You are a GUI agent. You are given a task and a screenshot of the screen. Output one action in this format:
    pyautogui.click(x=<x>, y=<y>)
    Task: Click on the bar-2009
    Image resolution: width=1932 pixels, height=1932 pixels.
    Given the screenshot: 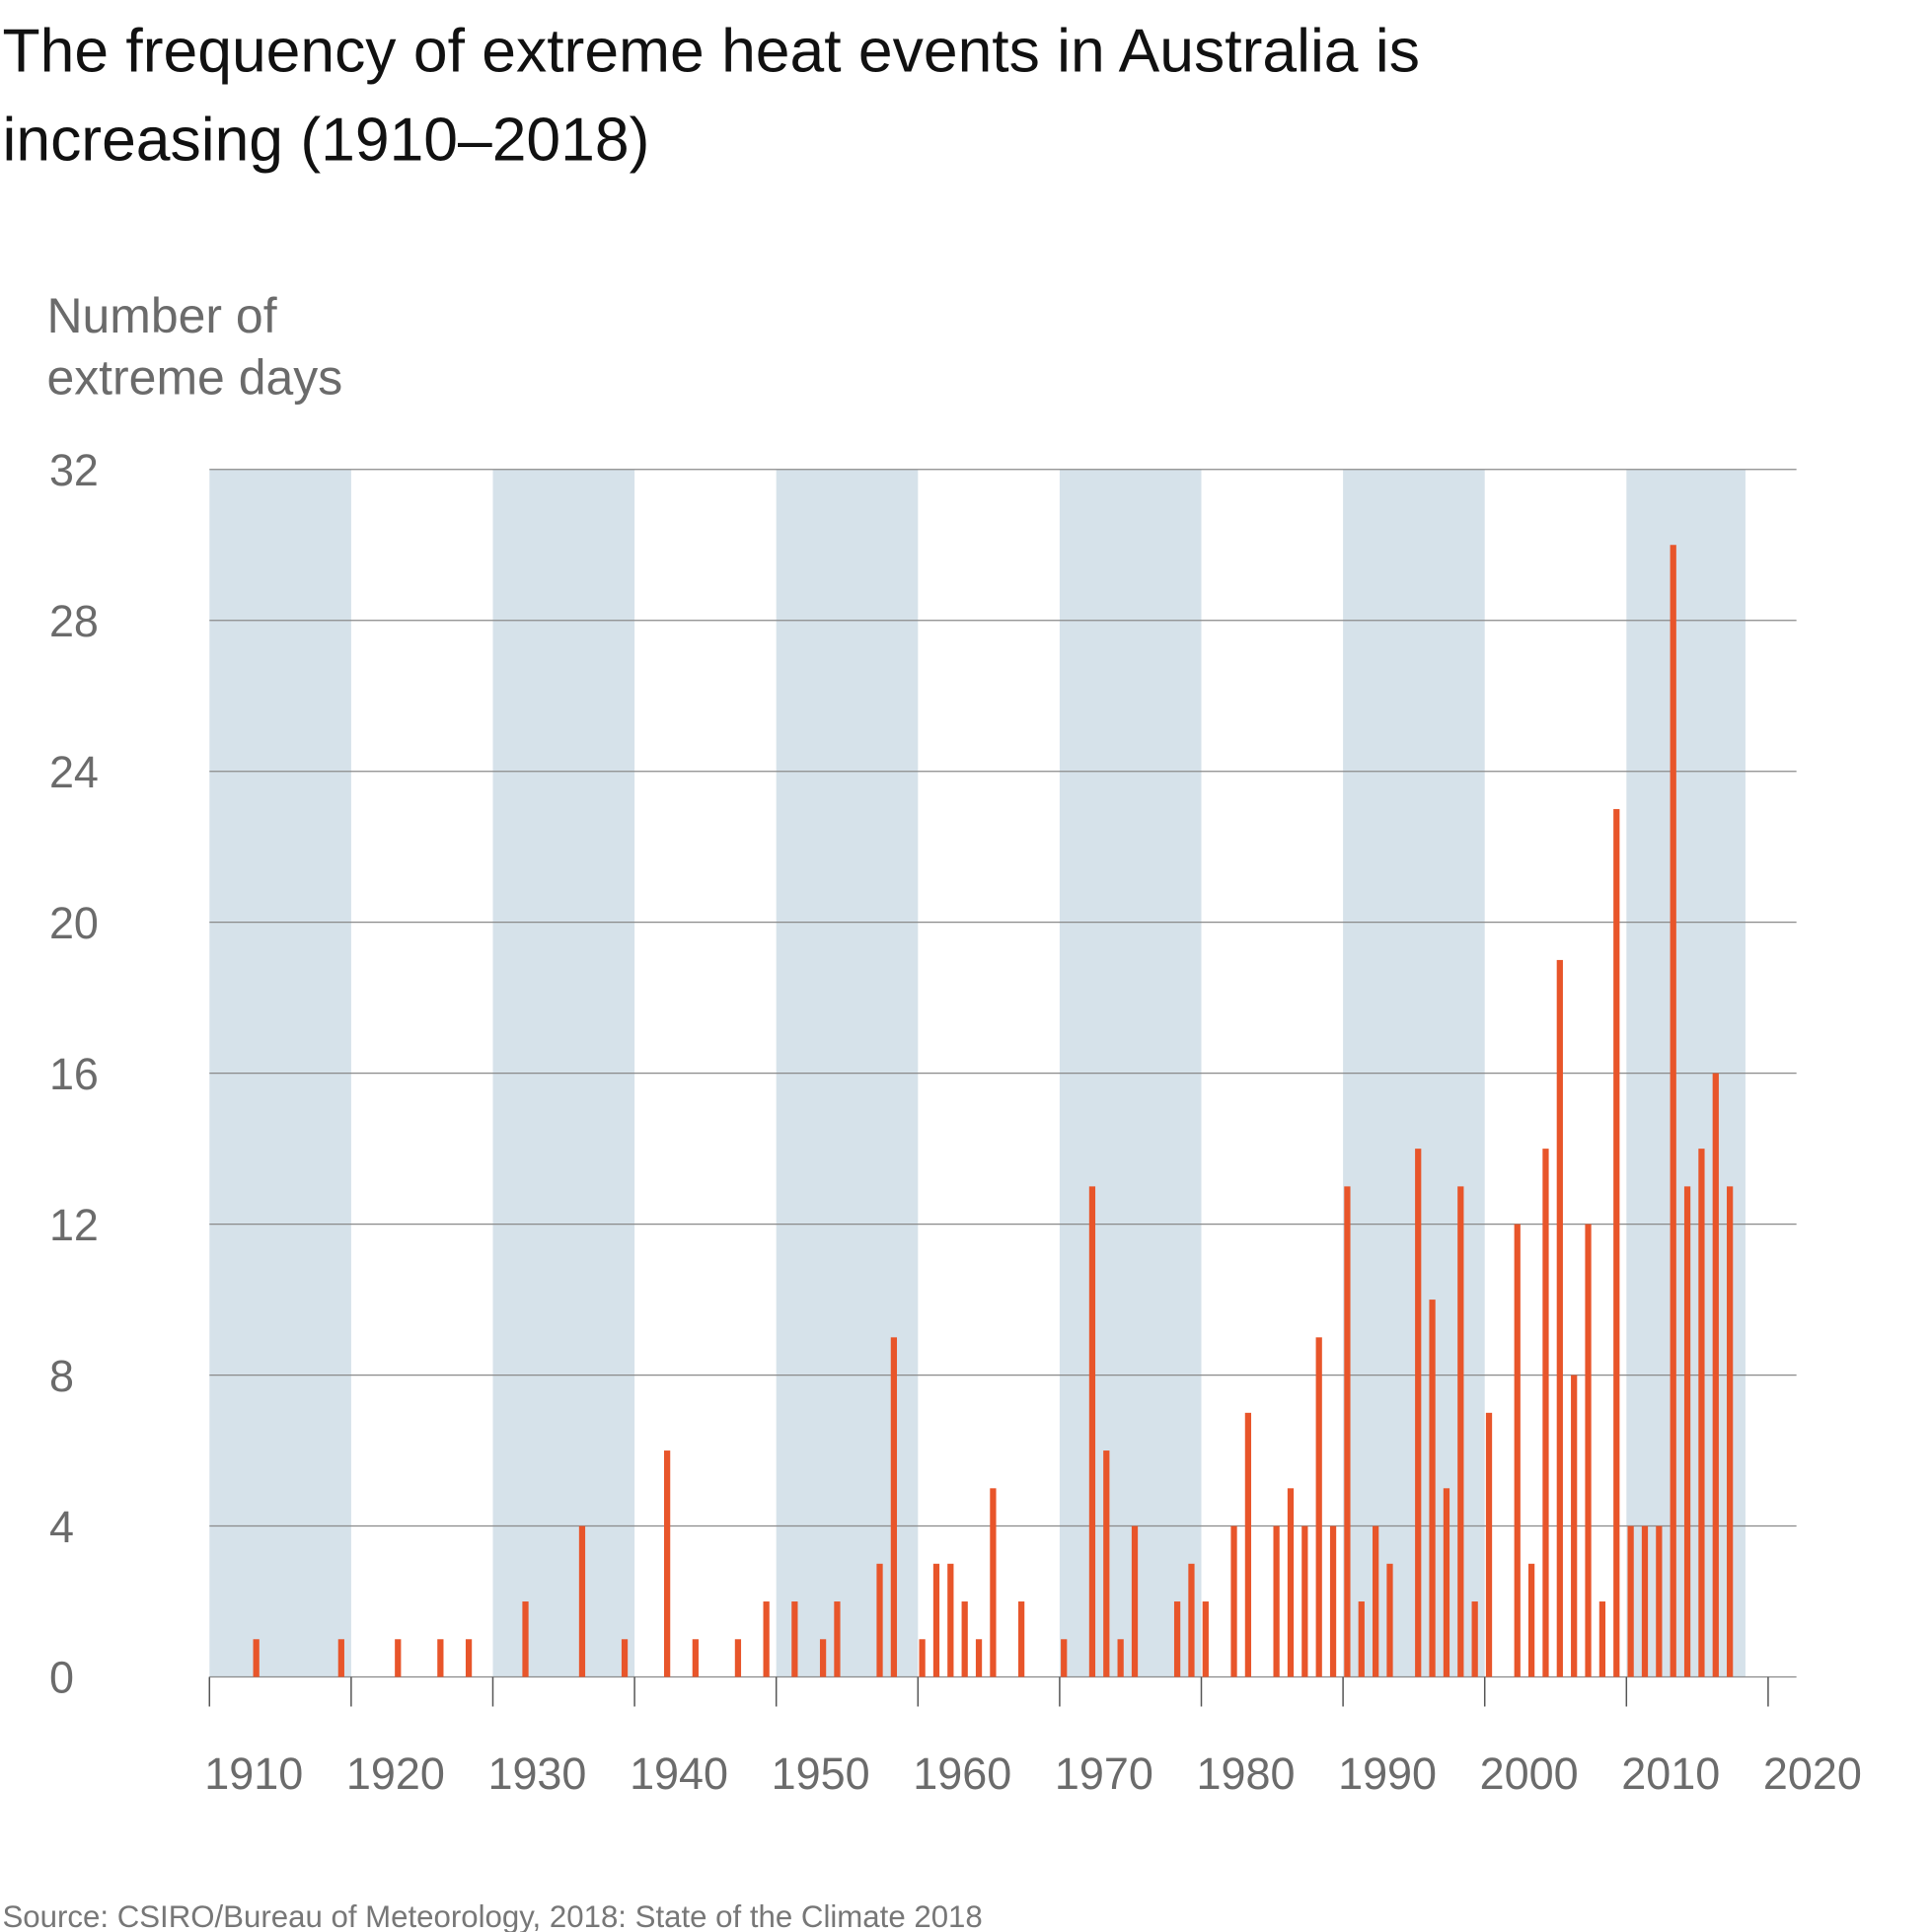 What is the action you would take?
    pyautogui.click(x=1616, y=1242)
    